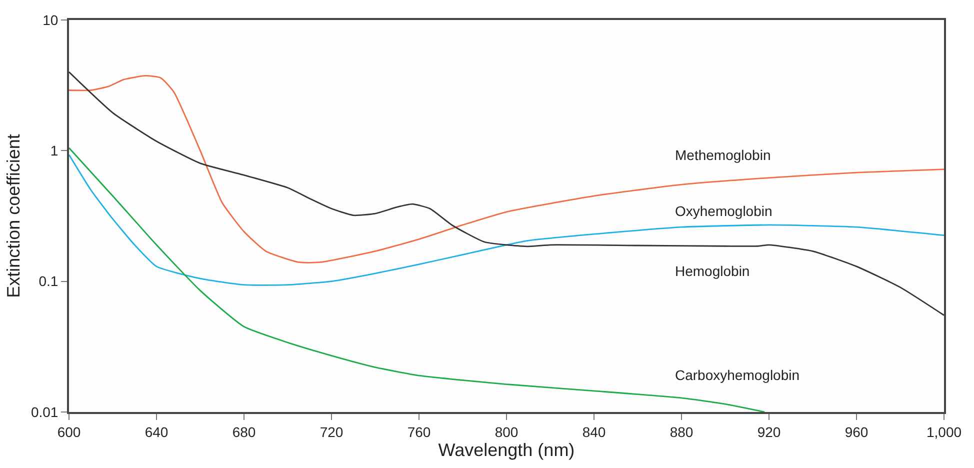  What do you see at coordinates (737, 375) in the screenshot?
I see `series-label: Carboxyhemoglobin` at bounding box center [737, 375].